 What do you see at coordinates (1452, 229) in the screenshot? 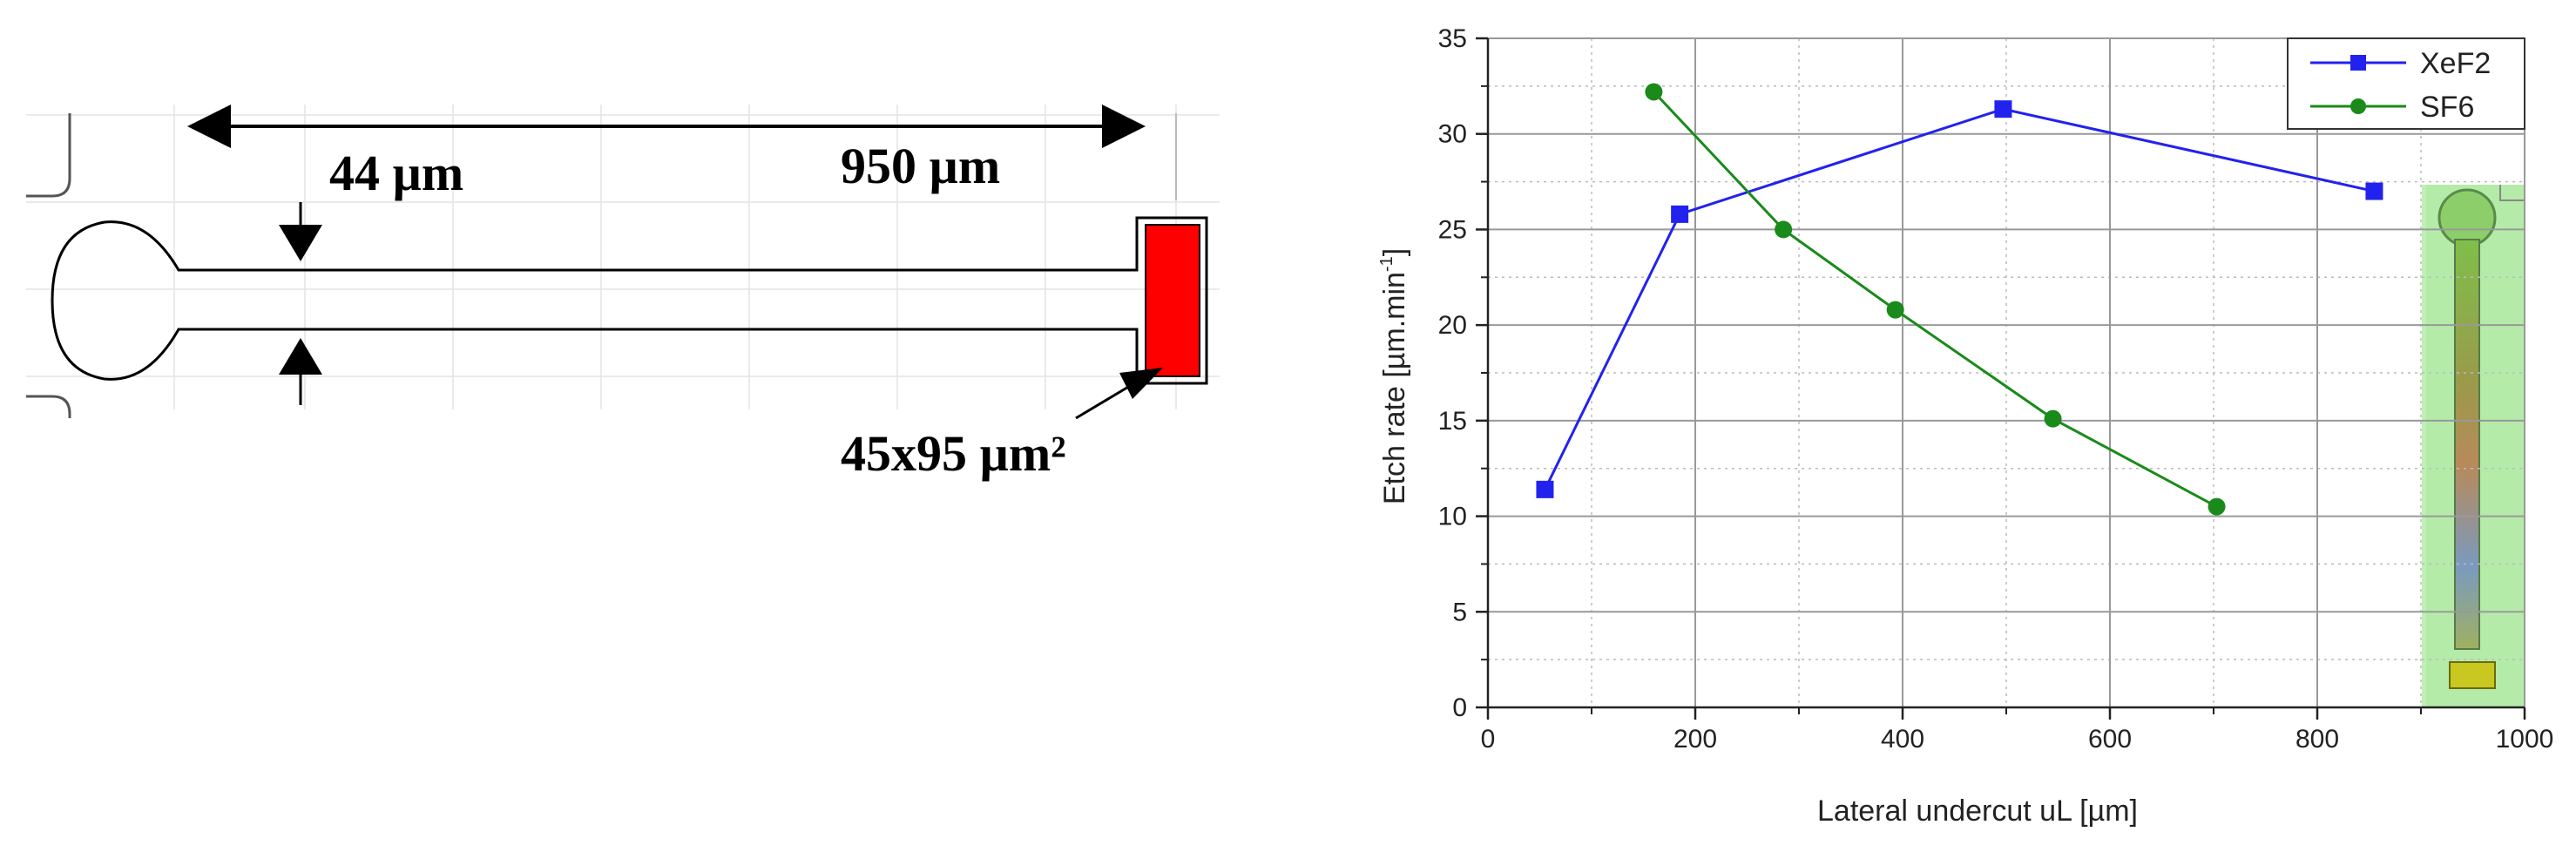
I see `y-tick-label: 25` at bounding box center [1452, 229].